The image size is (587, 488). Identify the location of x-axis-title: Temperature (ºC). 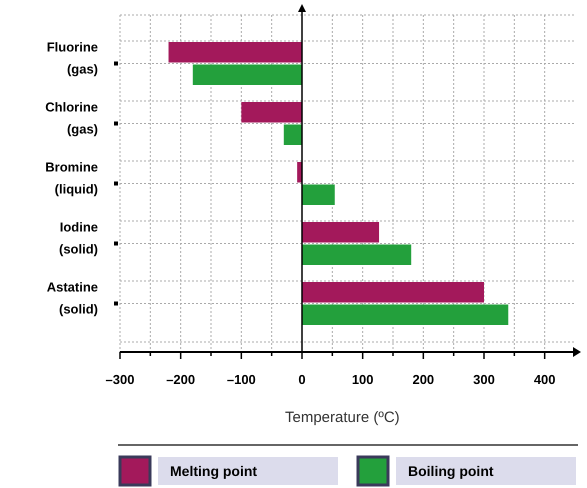
(342, 417).